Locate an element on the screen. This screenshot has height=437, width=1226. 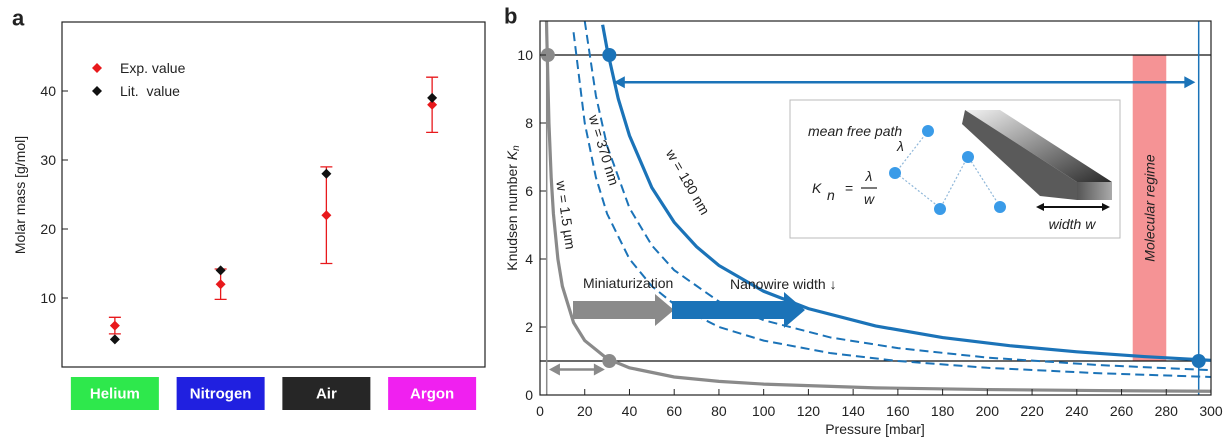
category-label: Helium is located at coordinates (115, 394).